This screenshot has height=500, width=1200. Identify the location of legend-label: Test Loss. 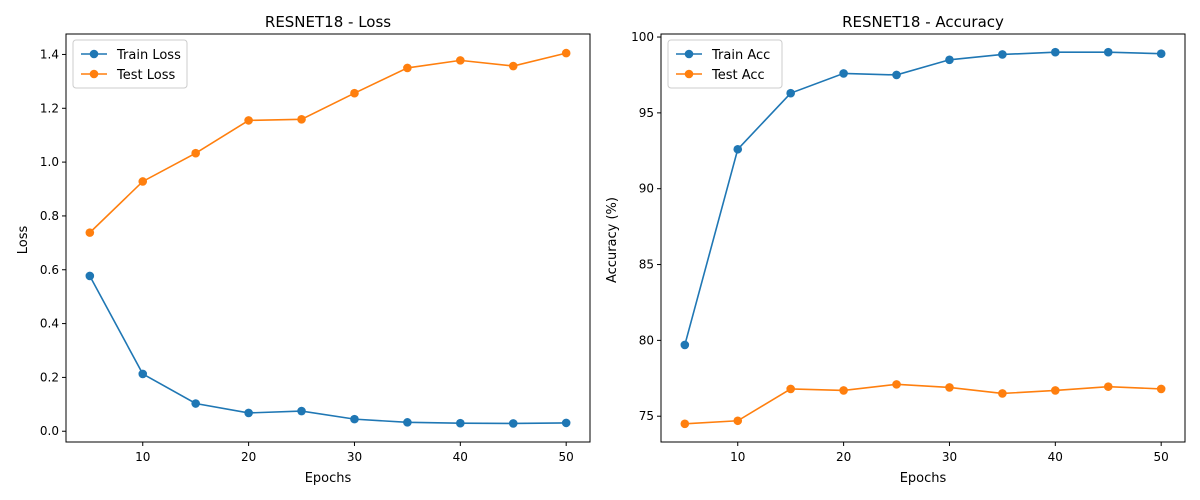
(145, 75).